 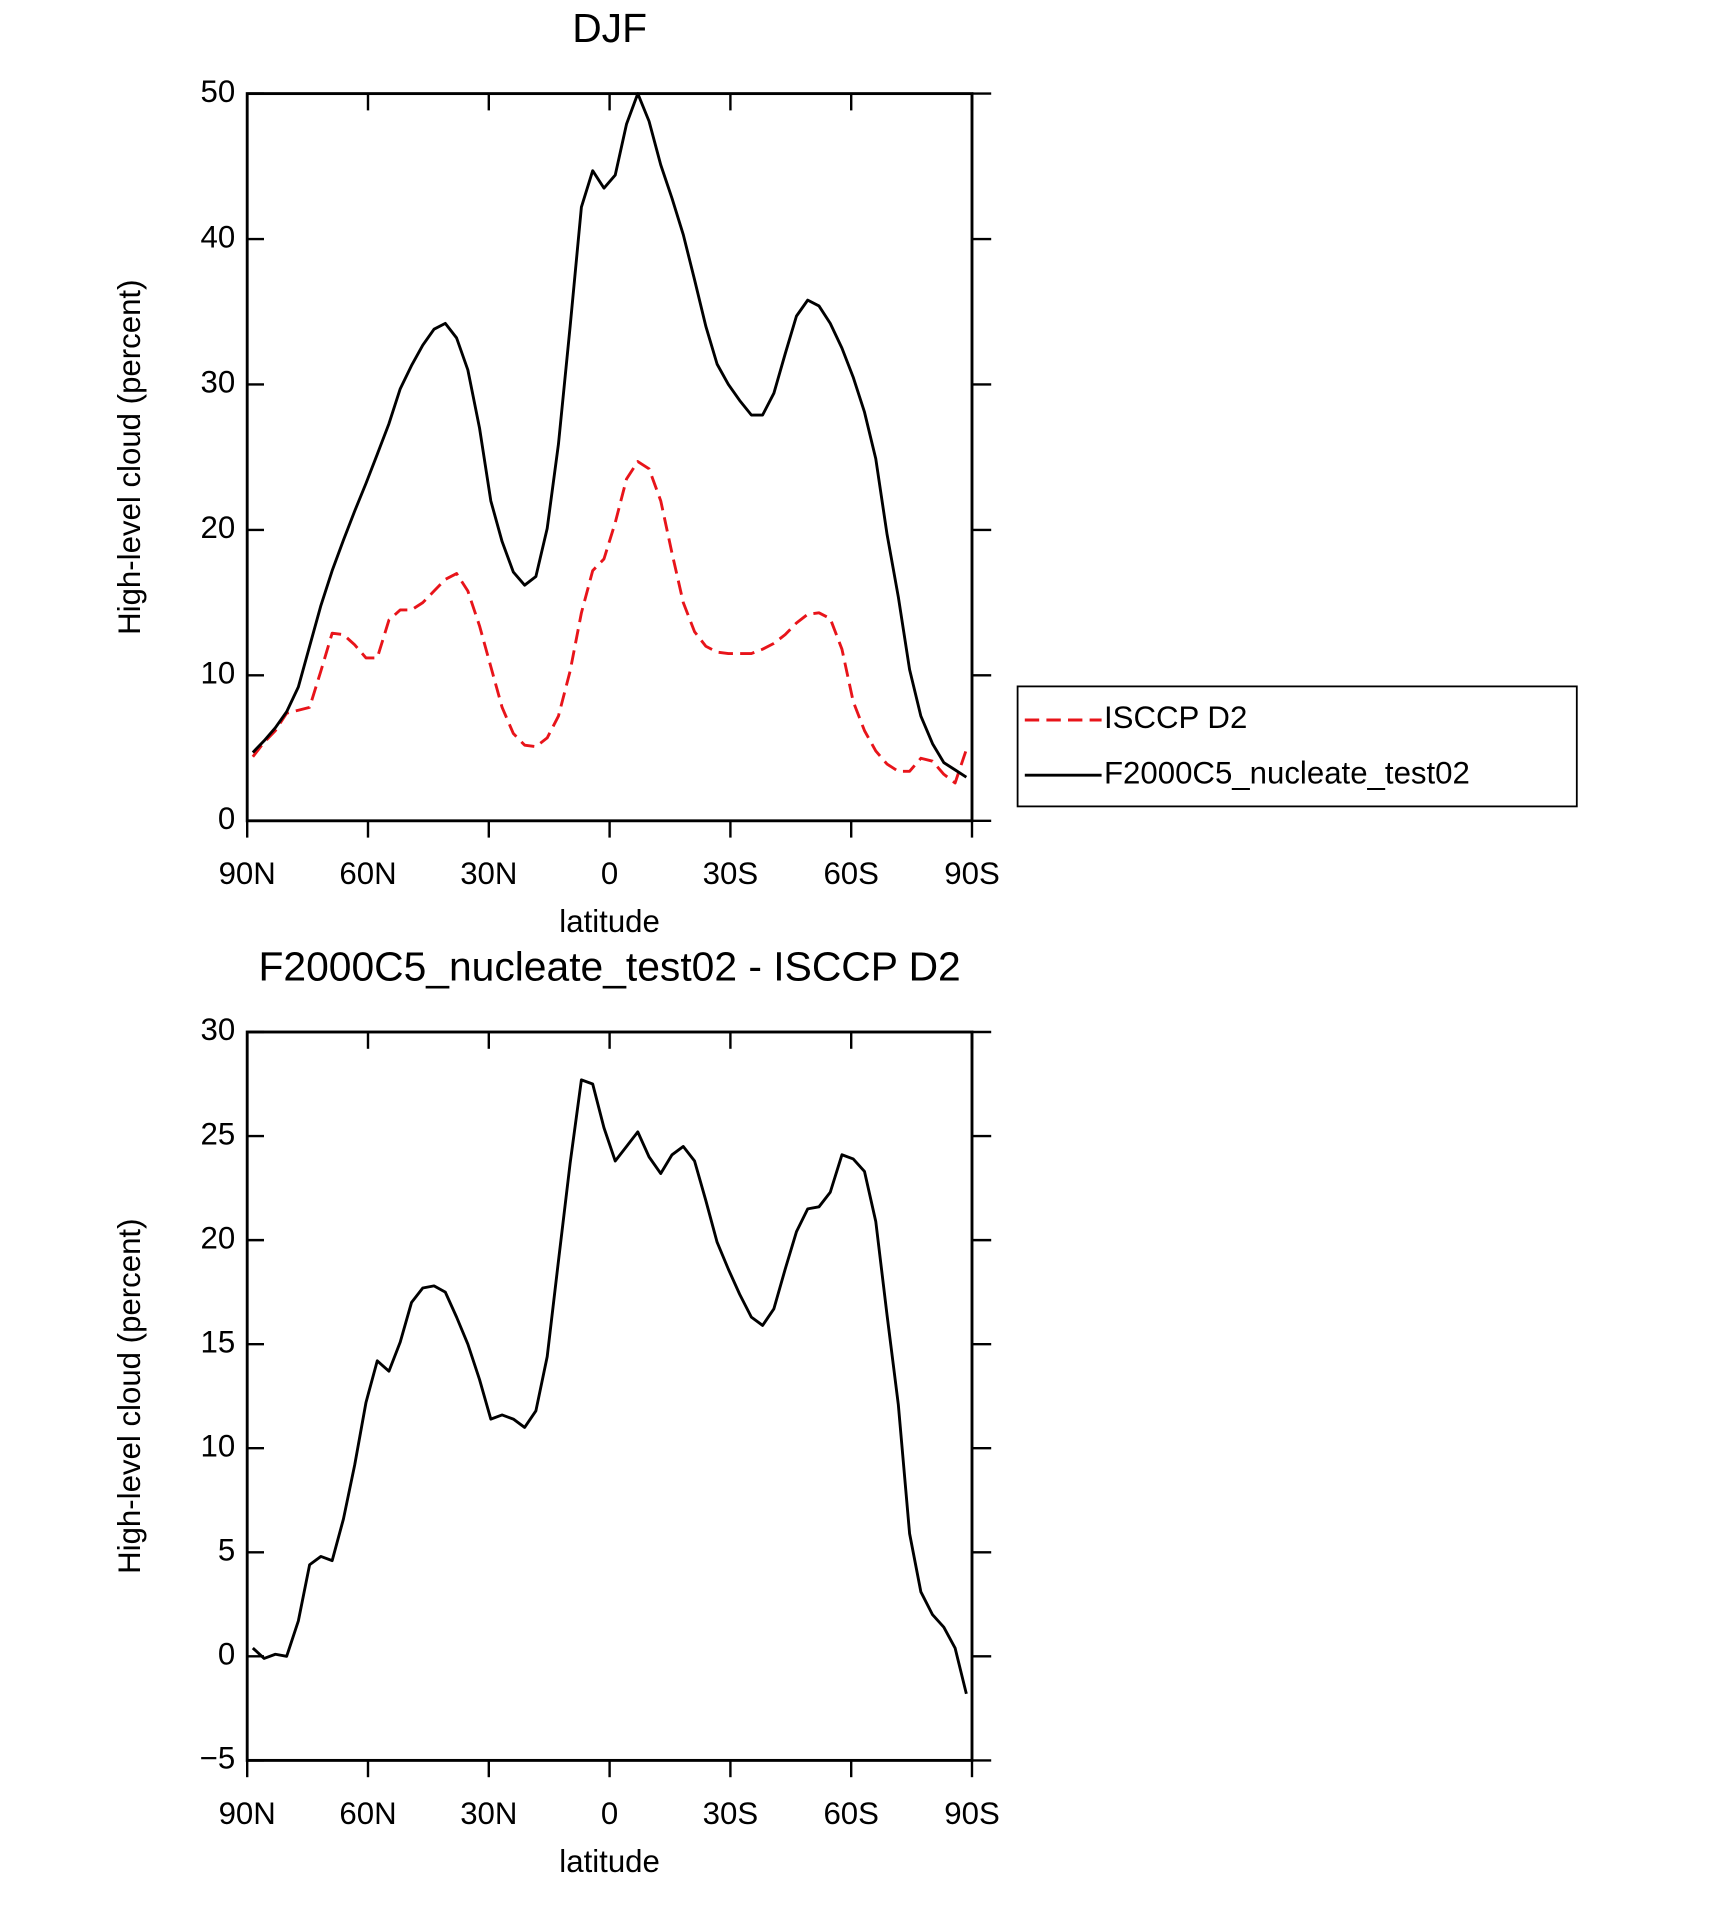 What do you see at coordinates (217, 236) in the screenshot?
I see `y-tick-label: 40` at bounding box center [217, 236].